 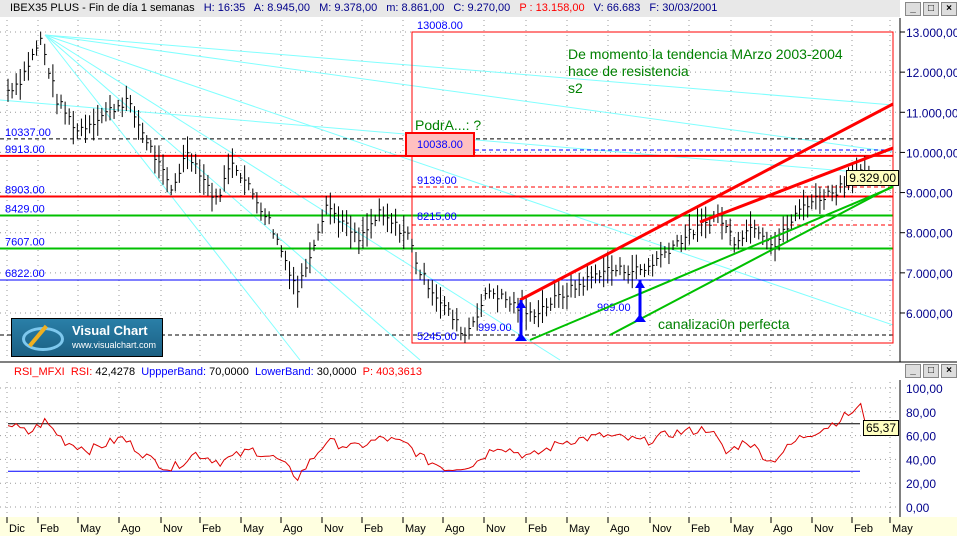 What do you see at coordinates (918, 508) in the screenshot?
I see `rsi-tick-label: 0,00` at bounding box center [918, 508].